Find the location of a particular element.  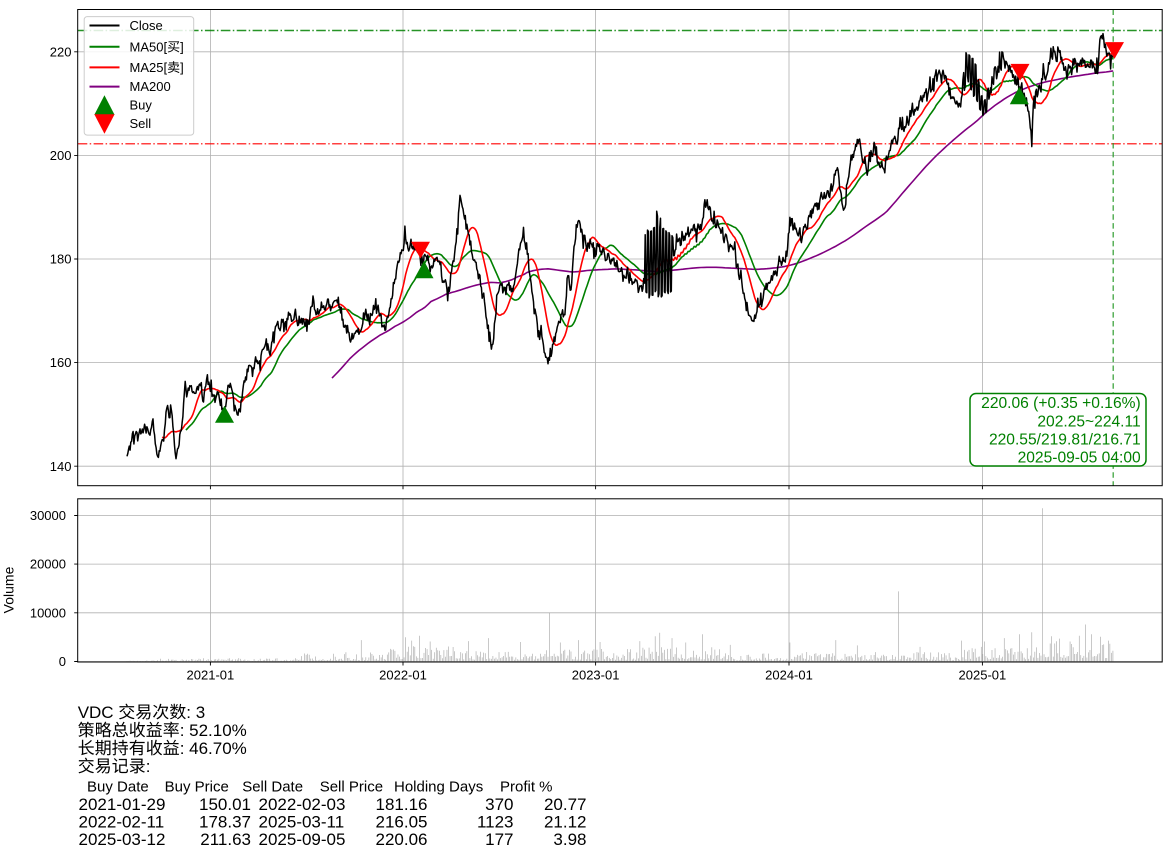

svg-text: 0 is located at coordinates (62, 661).